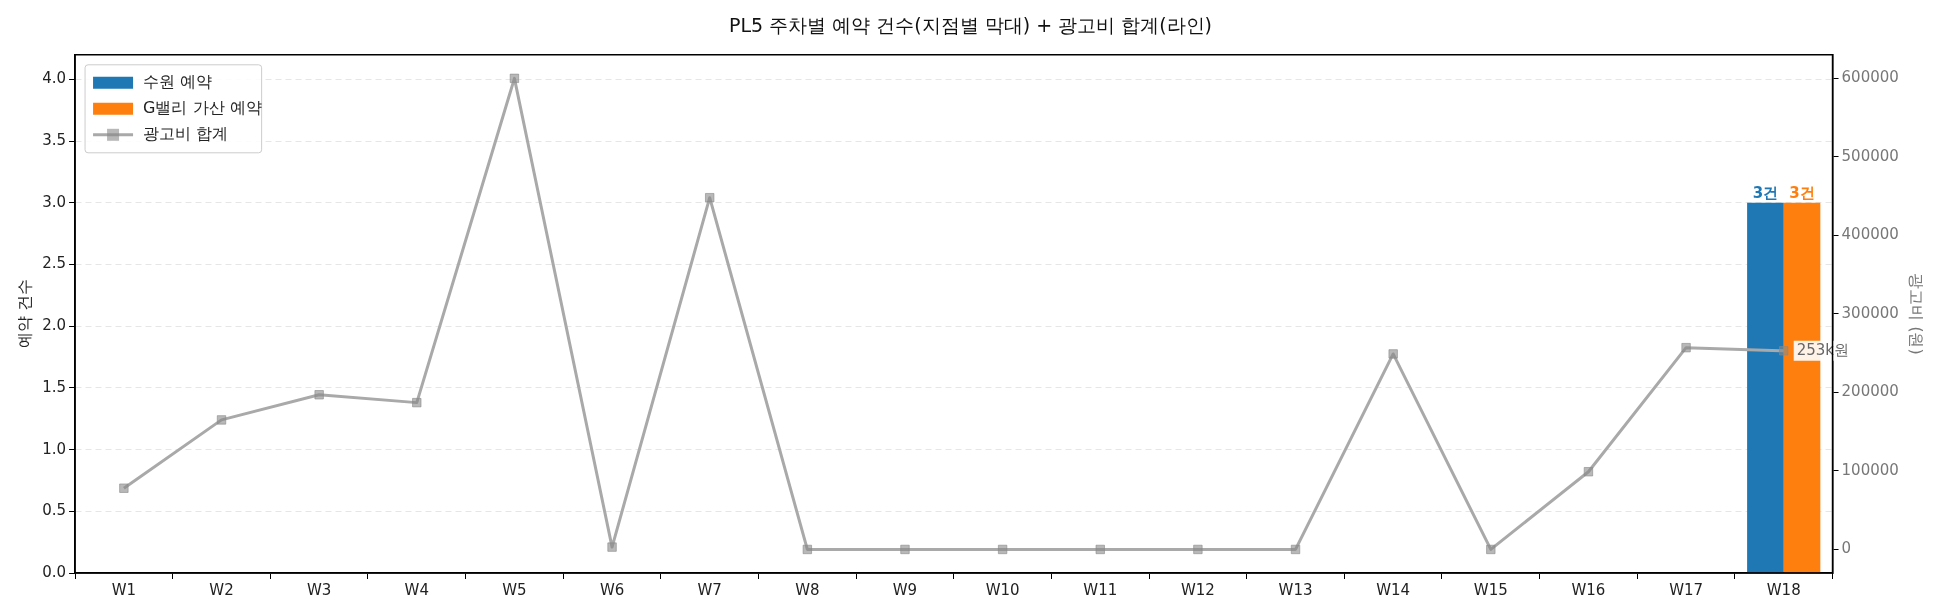  What do you see at coordinates (905, 589) in the screenshot?
I see `x-tick-label: W9` at bounding box center [905, 589].